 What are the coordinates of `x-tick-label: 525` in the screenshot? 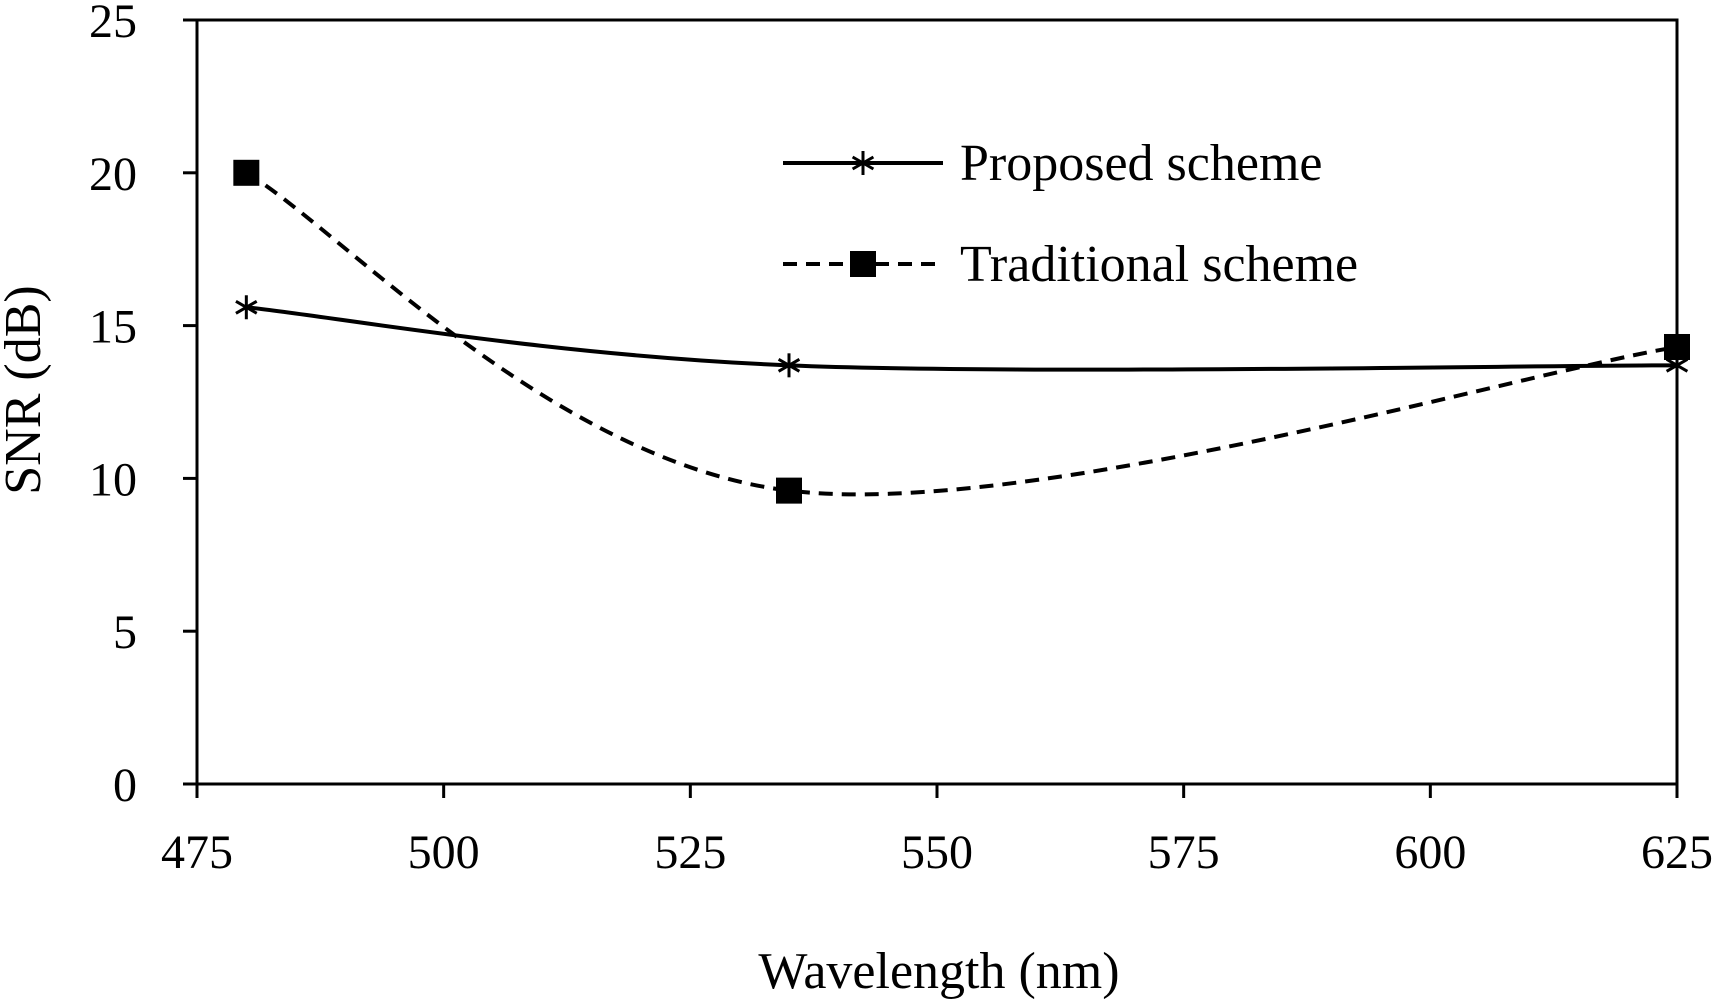 It's located at (690, 852).